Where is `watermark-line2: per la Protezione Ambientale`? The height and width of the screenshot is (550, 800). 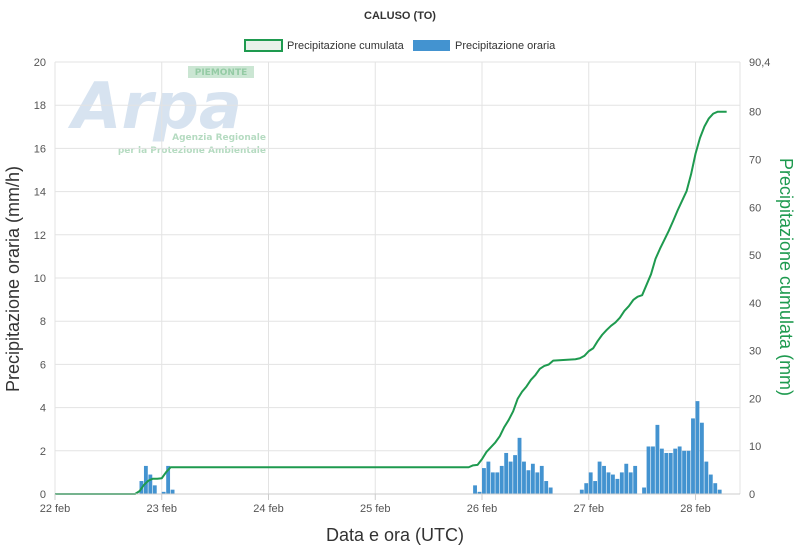
watermark-line2: per la Protezione Ambientale is located at coordinates (192, 151).